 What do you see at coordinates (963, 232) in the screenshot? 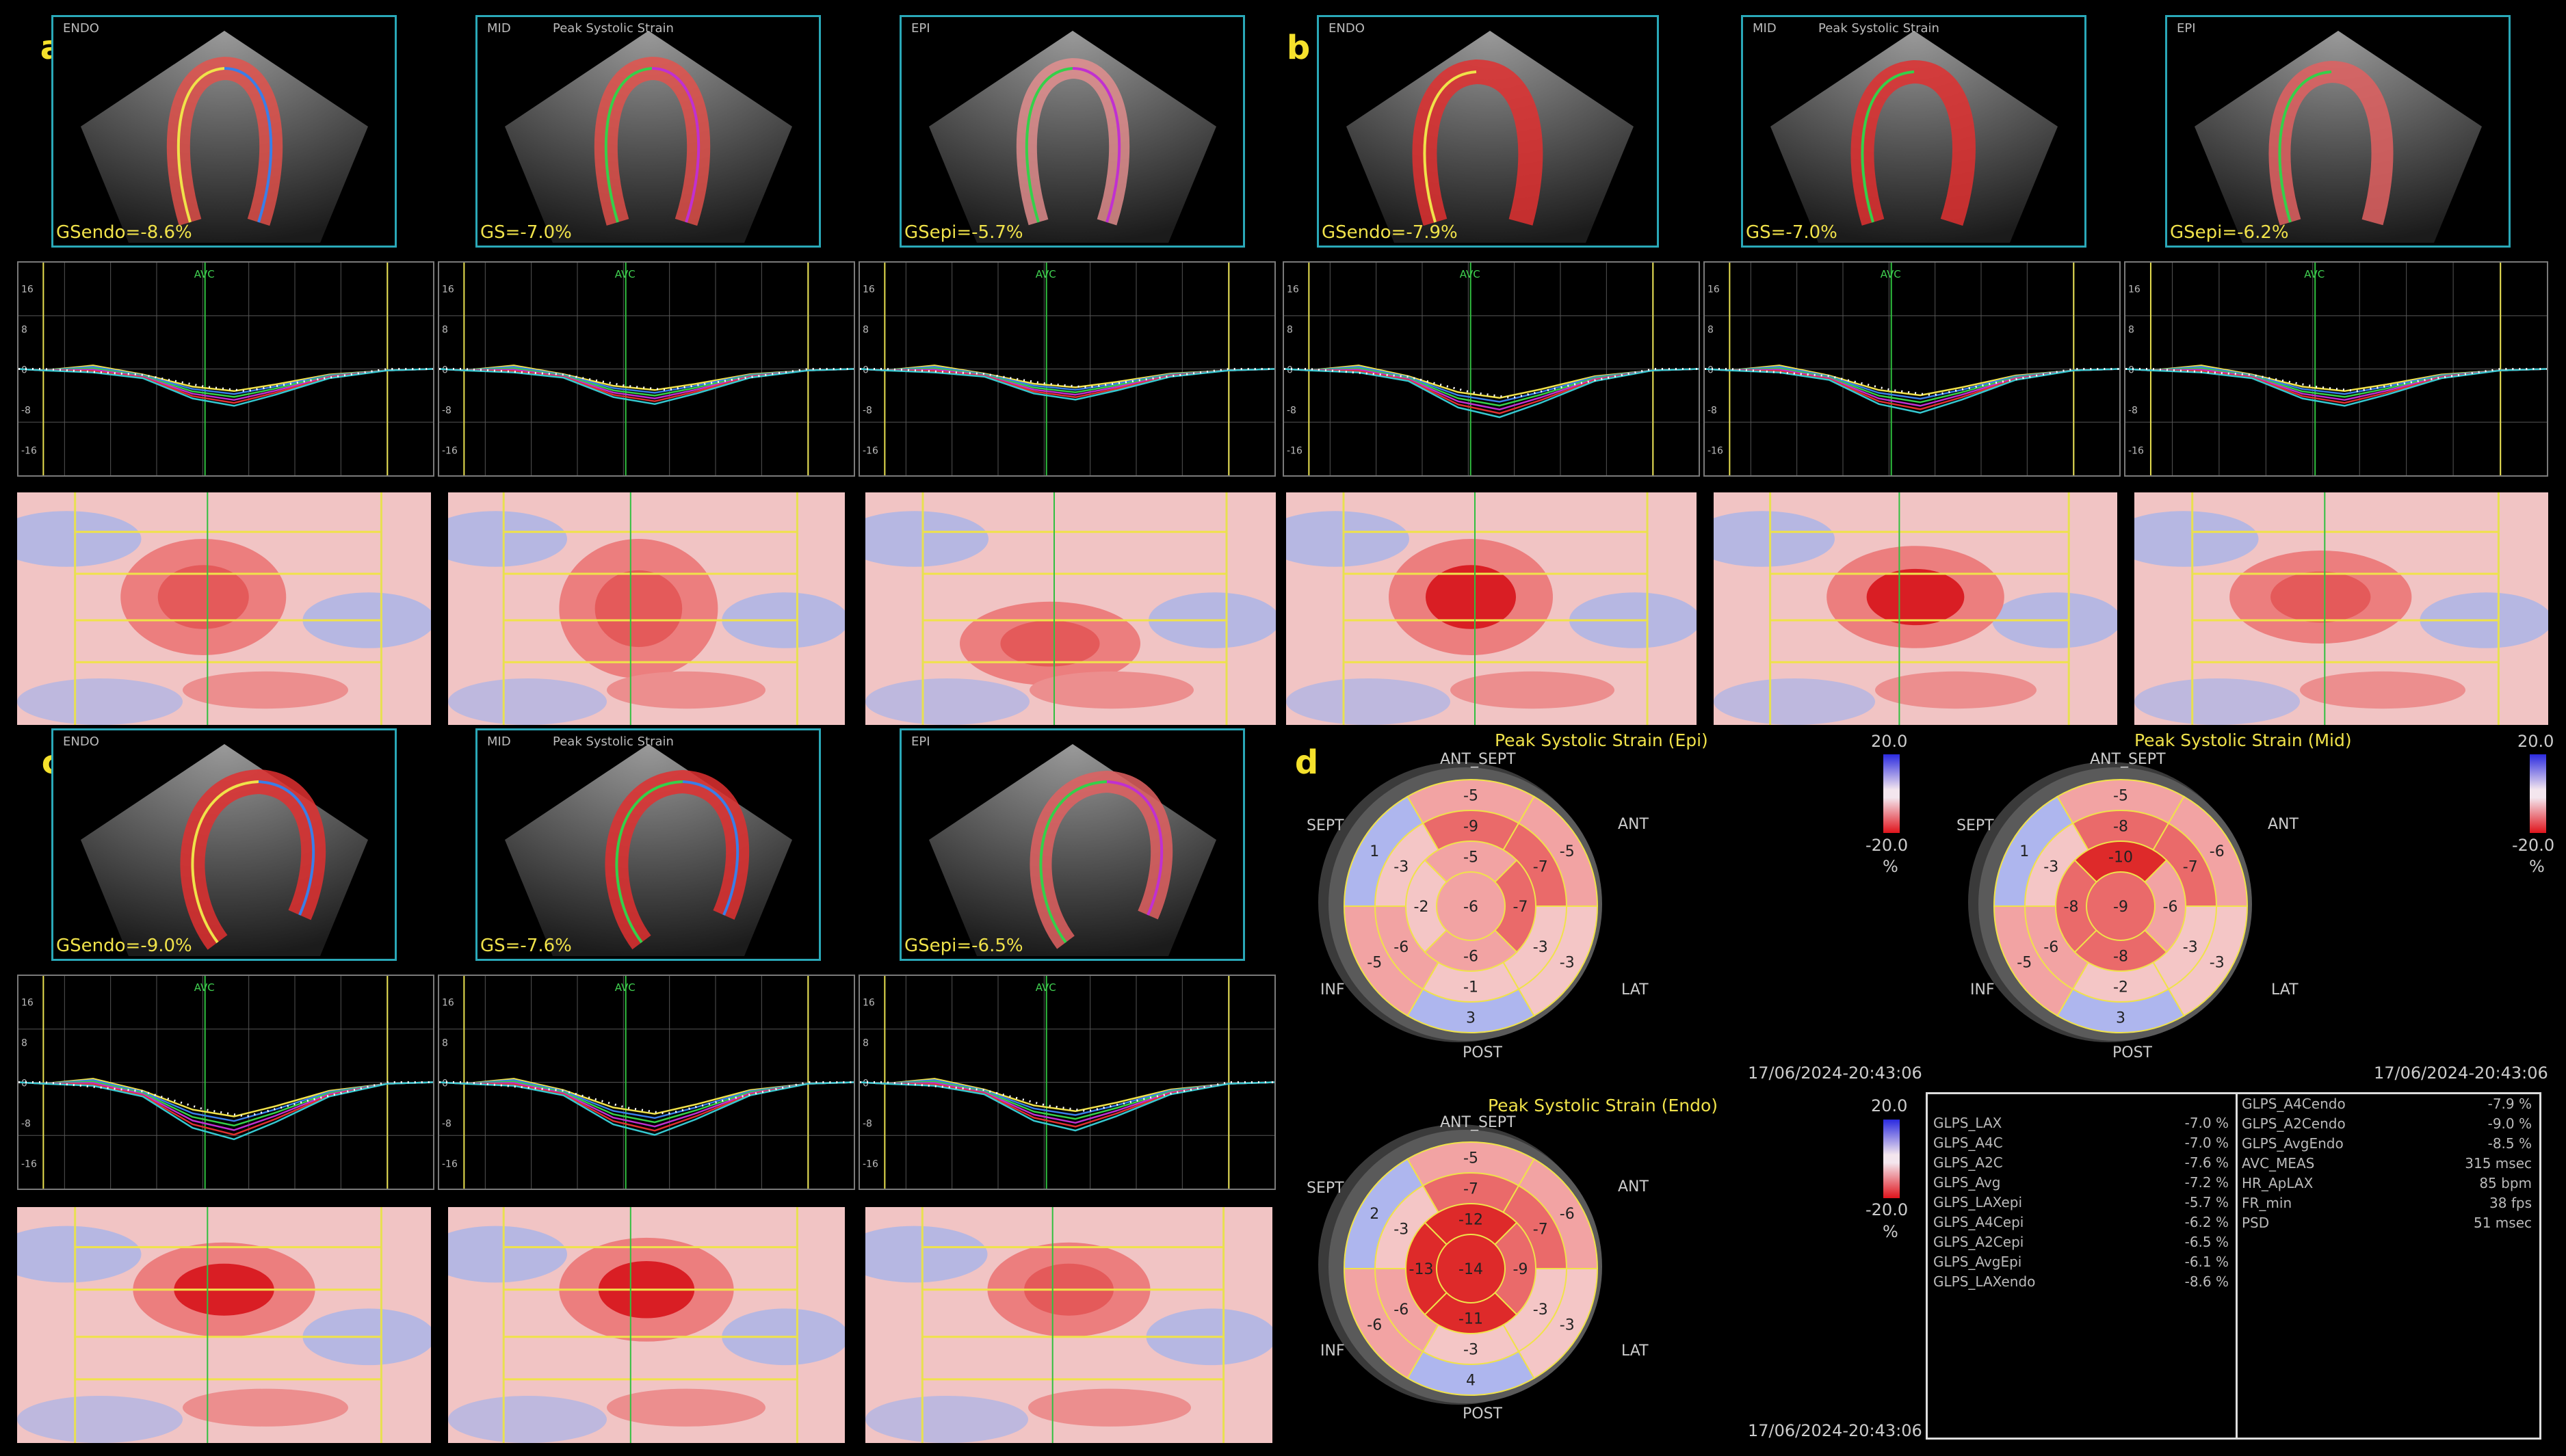
I see `global-strain-value: GSepi=-5.7%` at bounding box center [963, 232].